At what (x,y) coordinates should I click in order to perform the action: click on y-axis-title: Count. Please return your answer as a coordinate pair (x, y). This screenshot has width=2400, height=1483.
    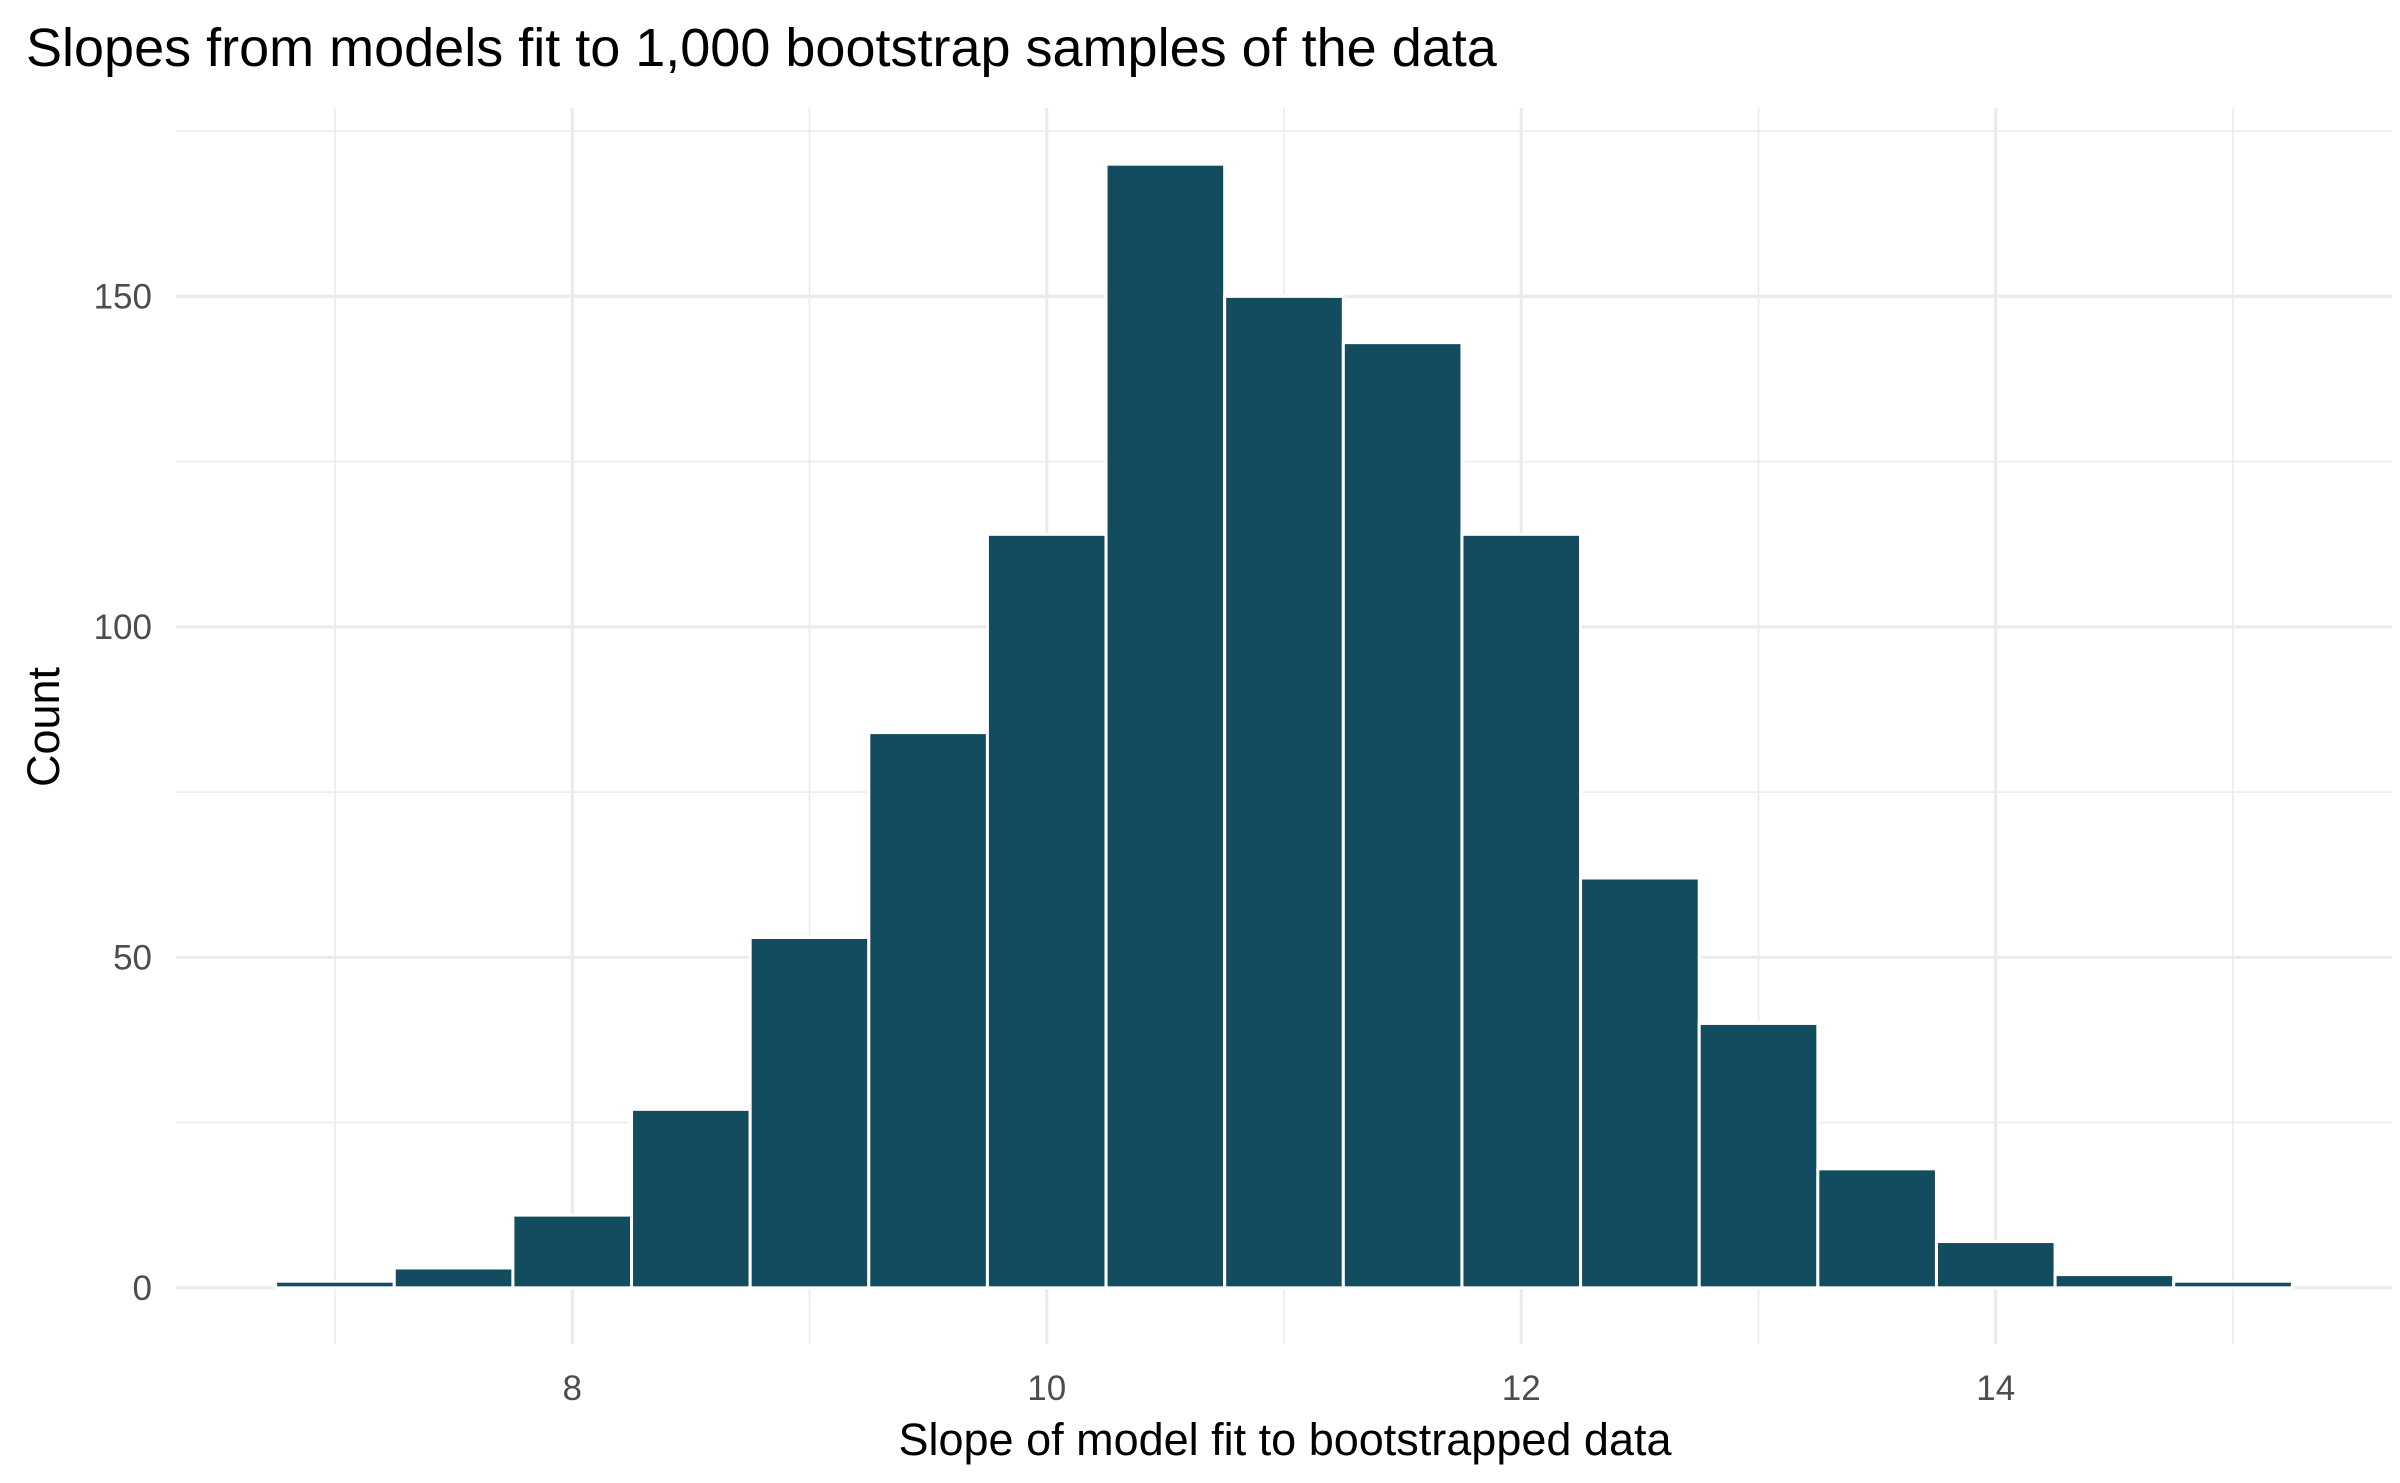
    Looking at the image, I should click on (43, 726).